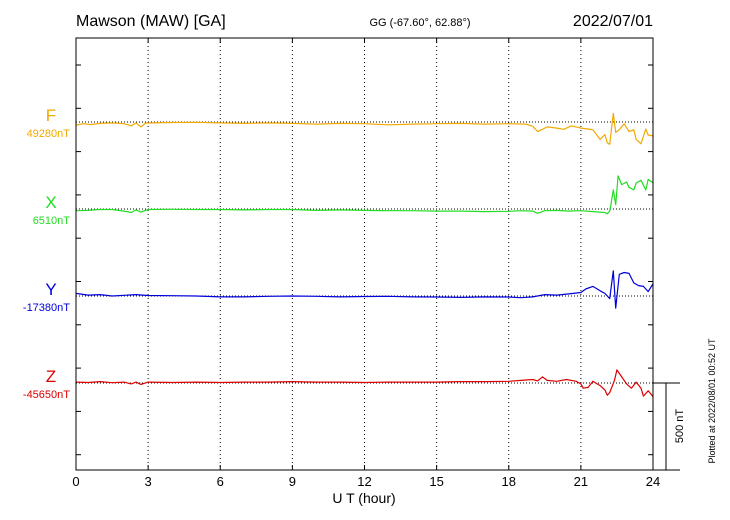 The image size is (730, 520). What do you see at coordinates (364, 383) in the screenshot?
I see `series-line-z` at bounding box center [364, 383].